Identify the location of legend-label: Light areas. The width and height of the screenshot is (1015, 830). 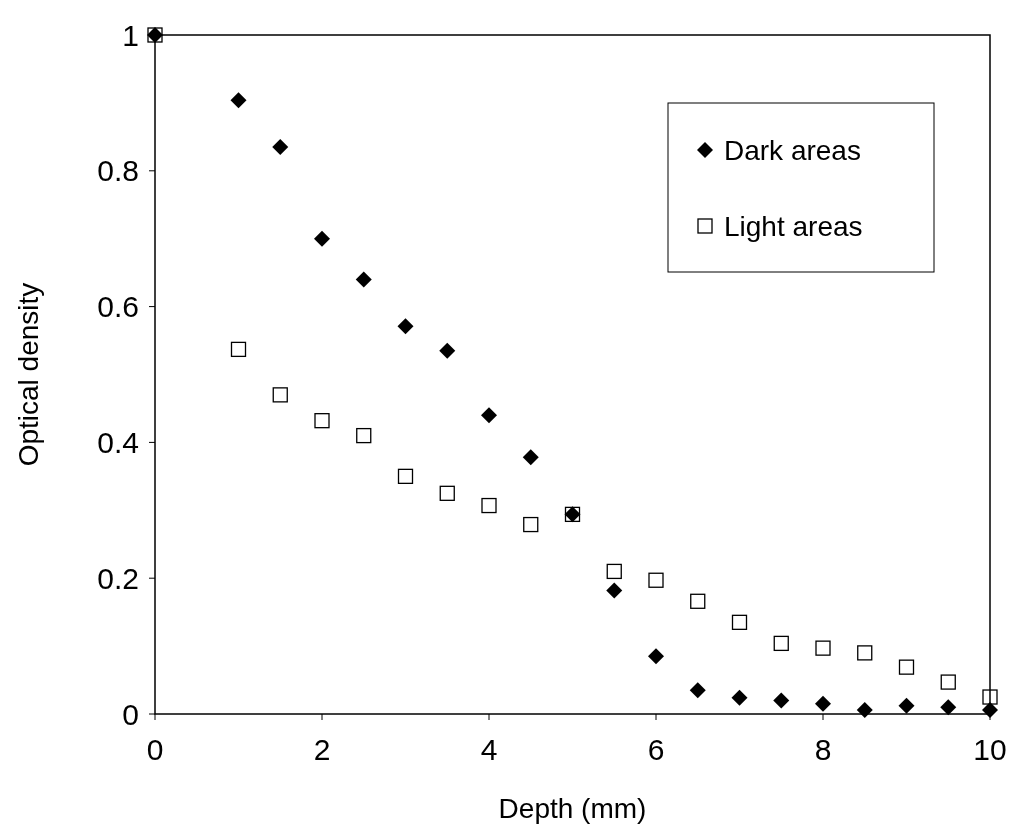
(793, 226).